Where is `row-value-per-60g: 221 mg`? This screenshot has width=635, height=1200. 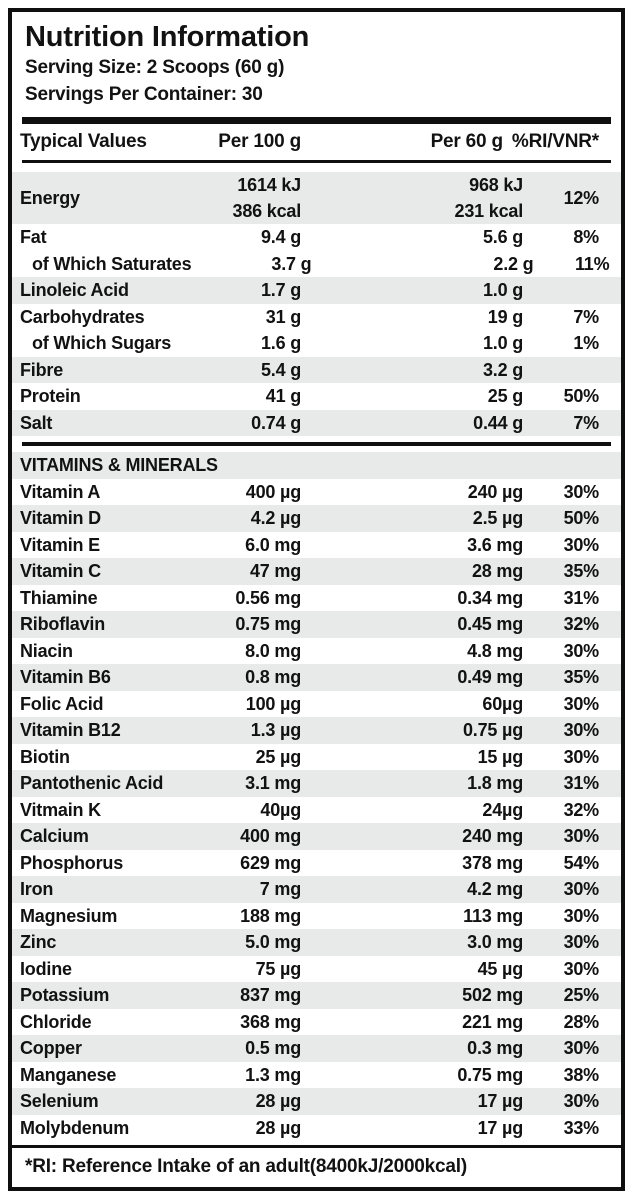
row-value-per-60g: 221 mg is located at coordinates (492, 1021).